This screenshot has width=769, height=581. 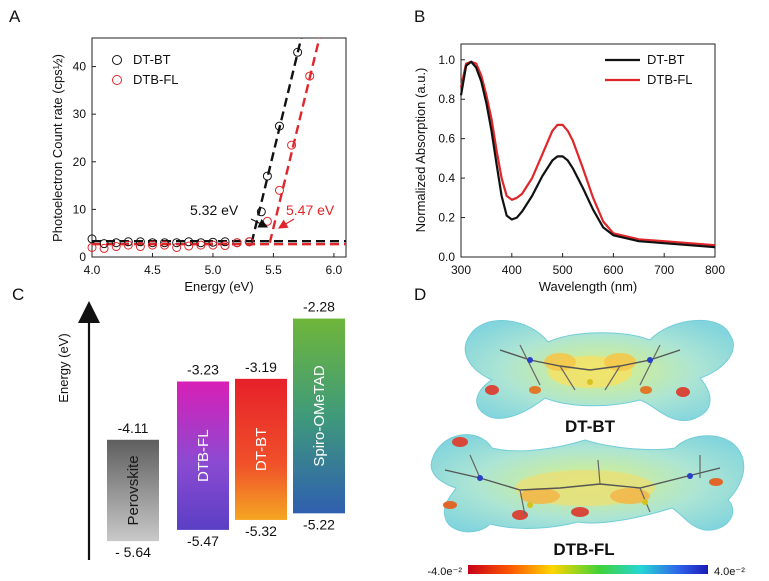 What do you see at coordinates (419, 16) in the screenshot?
I see `panel-label-b: B` at bounding box center [419, 16].